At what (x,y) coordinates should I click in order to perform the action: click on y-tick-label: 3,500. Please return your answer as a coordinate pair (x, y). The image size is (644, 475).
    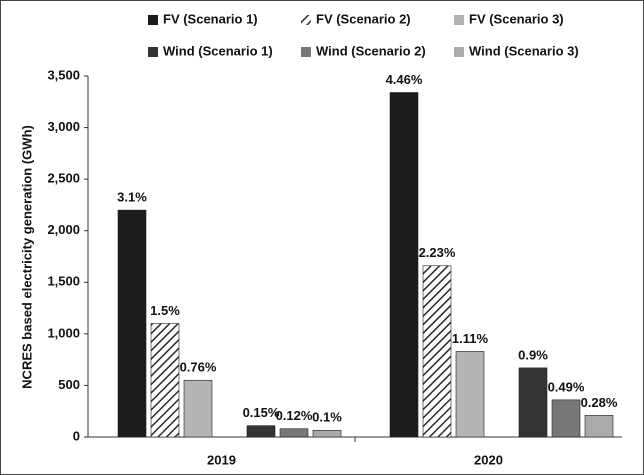
    Looking at the image, I should click on (63, 74).